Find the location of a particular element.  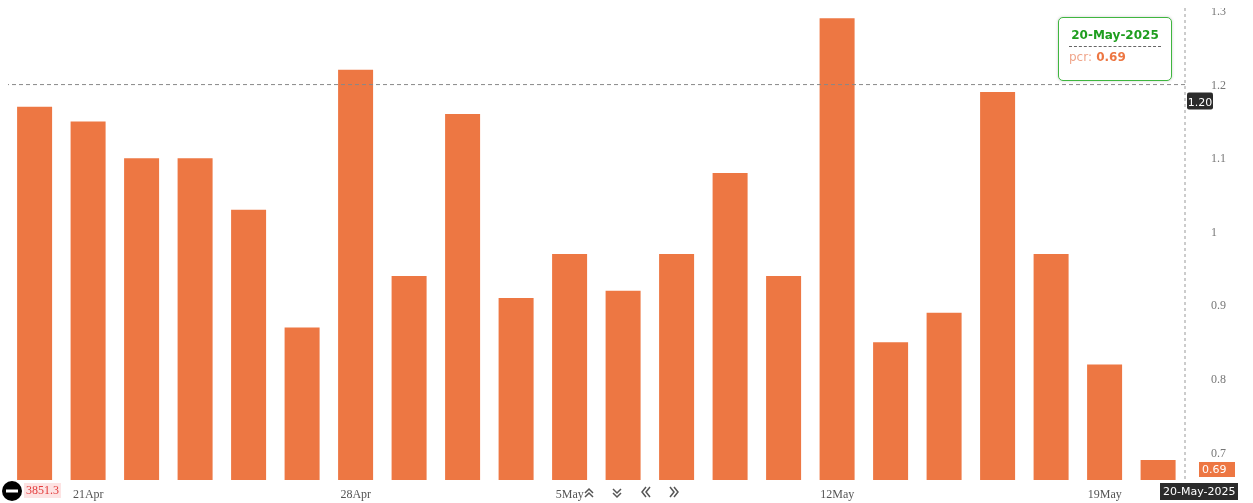

annotation: 20-May-2025 is located at coordinates (1115, 37).